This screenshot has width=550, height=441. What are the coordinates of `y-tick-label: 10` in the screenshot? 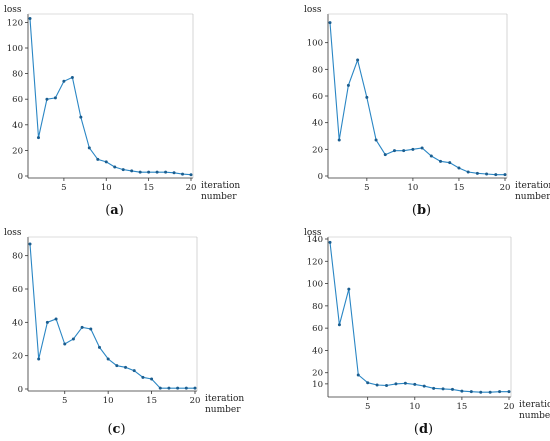 It's located at (317, 385).